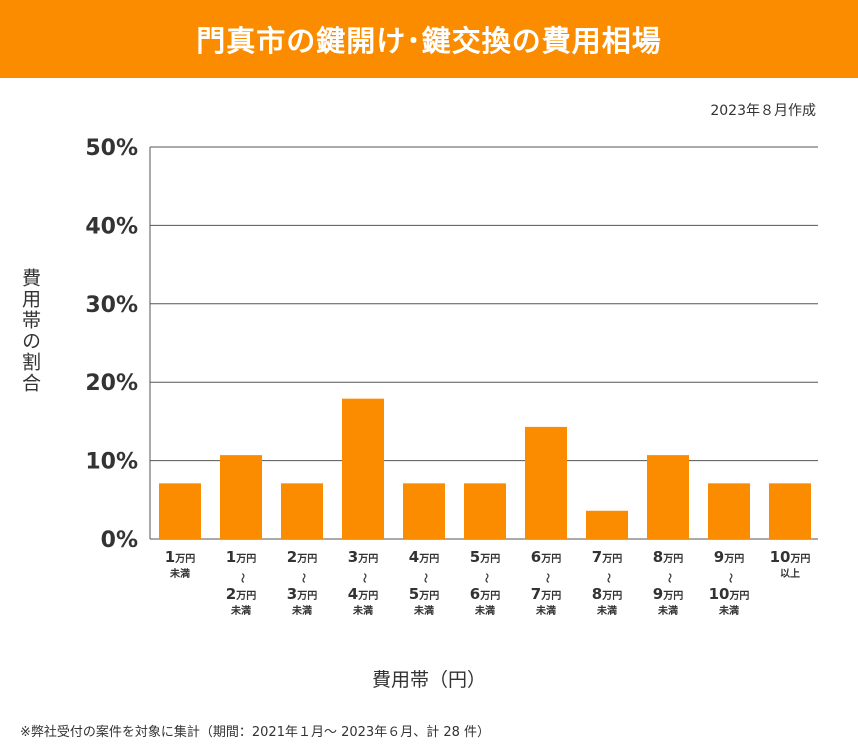  What do you see at coordinates (111, 226) in the screenshot?
I see `y-tick-label: 40%` at bounding box center [111, 226].